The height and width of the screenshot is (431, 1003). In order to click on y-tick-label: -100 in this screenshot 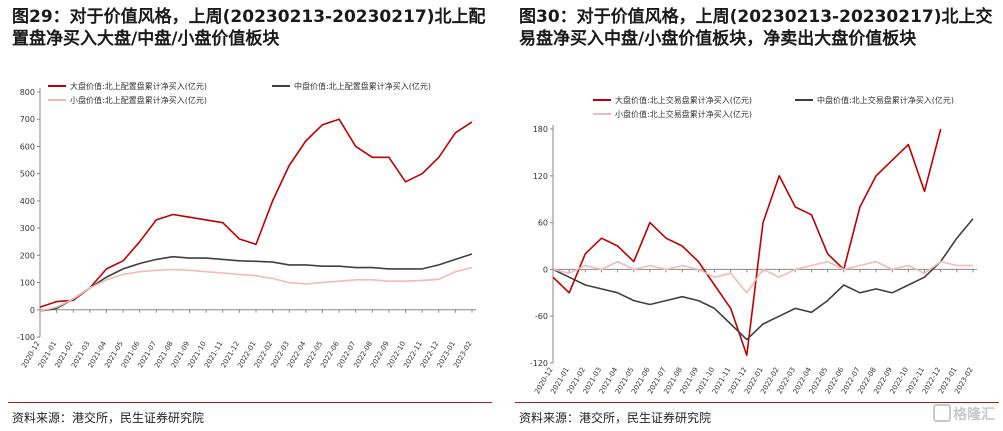, I will do `click(26, 337)`.